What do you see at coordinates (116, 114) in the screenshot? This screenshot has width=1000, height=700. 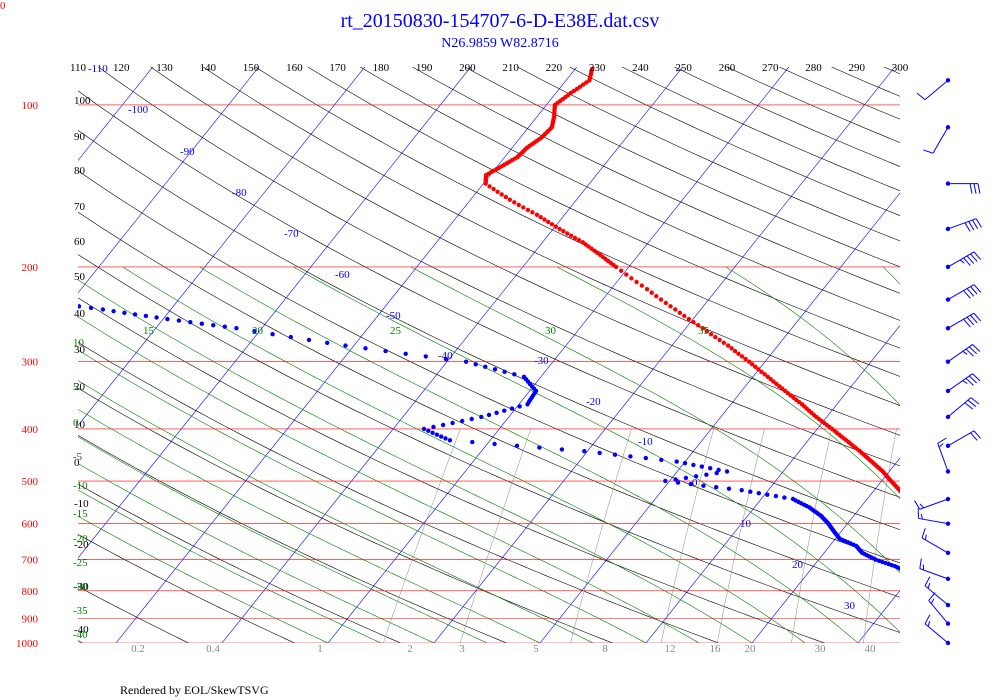 I see `isotherm-line` at bounding box center [116, 114].